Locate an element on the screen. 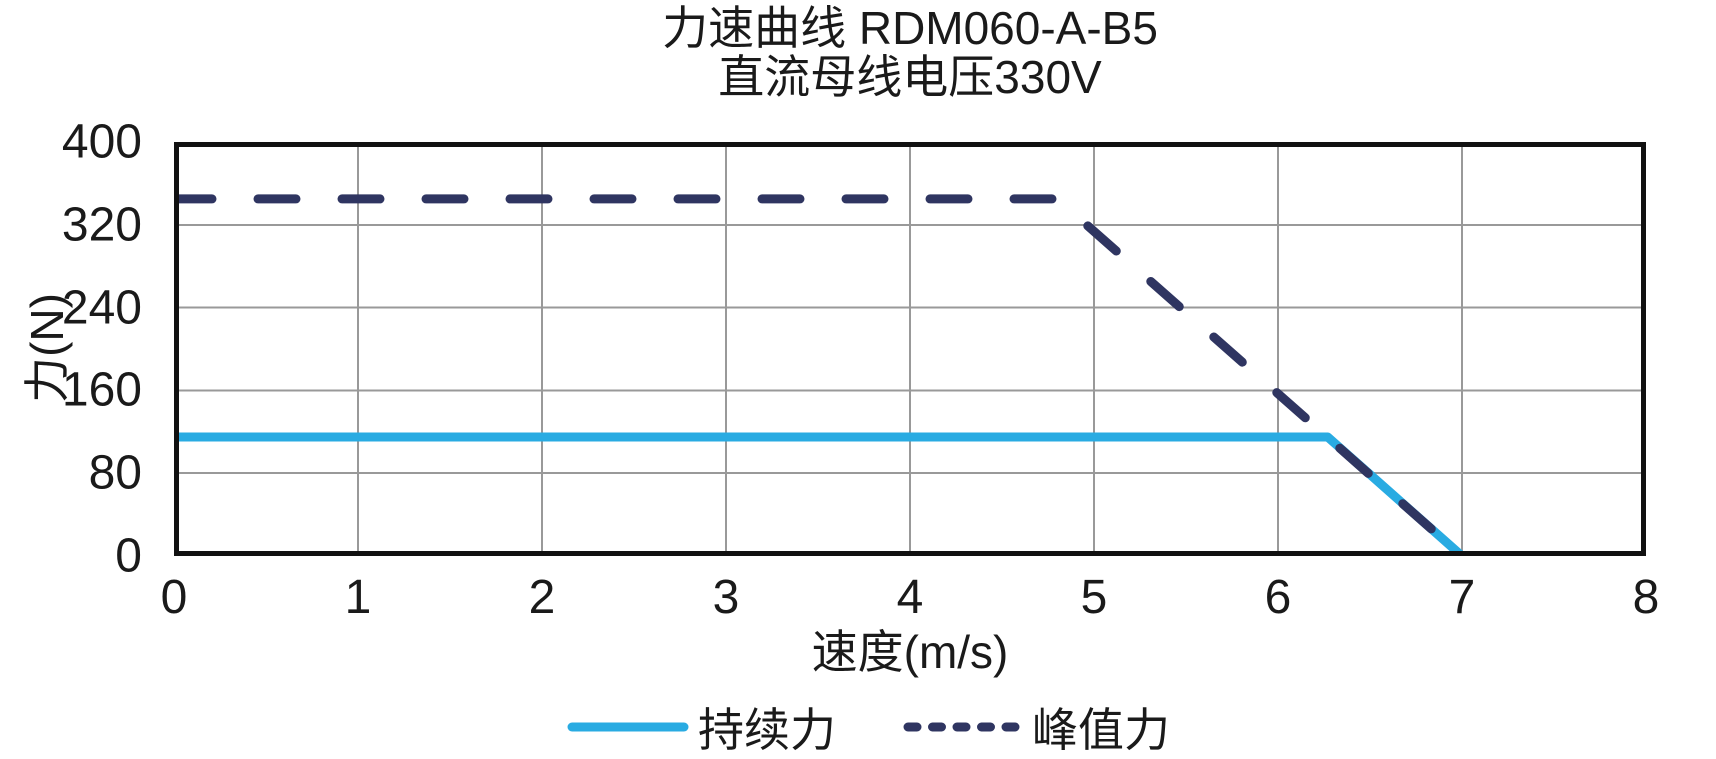 The height and width of the screenshot is (759, 1716). x-tick-label: 2 is located at coordinates (542, 597).